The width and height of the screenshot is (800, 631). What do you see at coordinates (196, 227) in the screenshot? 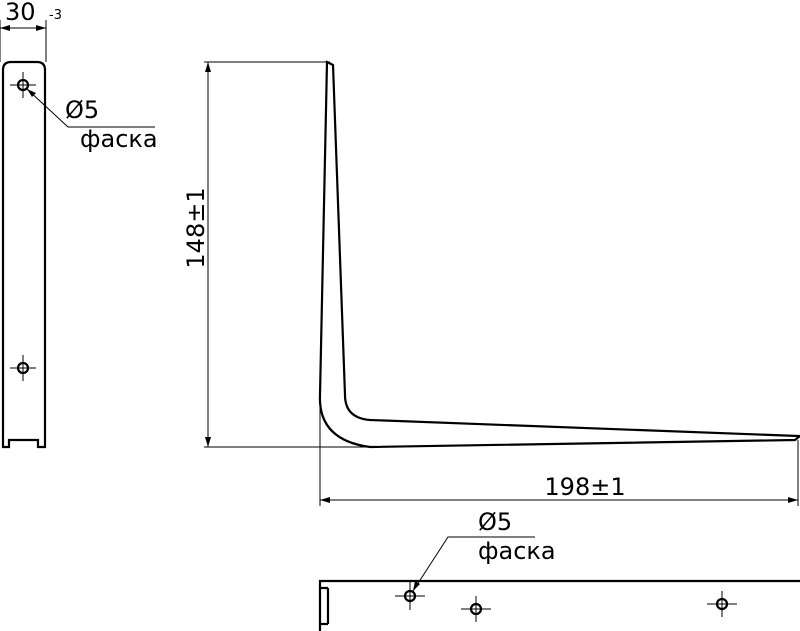
I see `height-dim: 148±1` at bounding box center [196, 227].